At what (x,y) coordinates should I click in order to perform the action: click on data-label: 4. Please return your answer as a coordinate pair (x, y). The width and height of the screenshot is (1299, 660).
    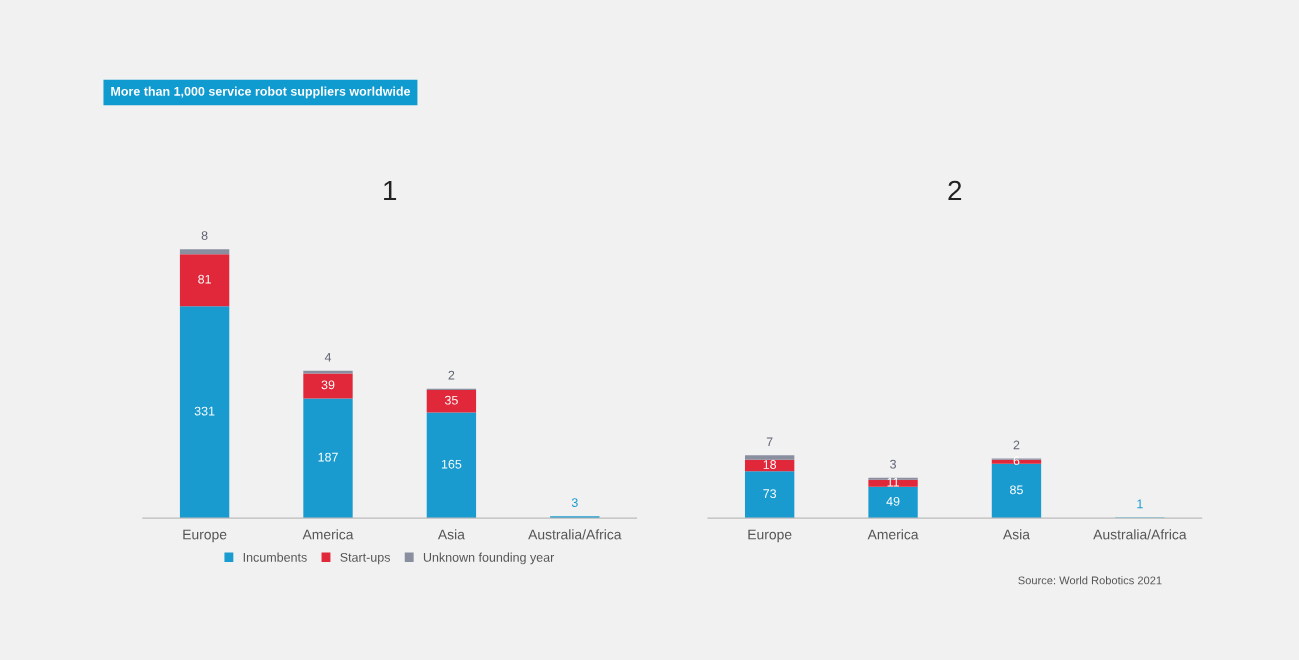
    Looking at the image, I should click on (328, 357).